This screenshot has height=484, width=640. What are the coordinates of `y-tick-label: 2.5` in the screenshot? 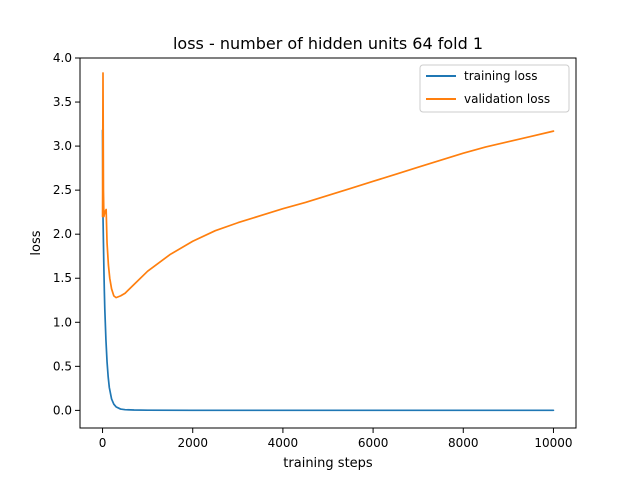 It's located at (62, 190).